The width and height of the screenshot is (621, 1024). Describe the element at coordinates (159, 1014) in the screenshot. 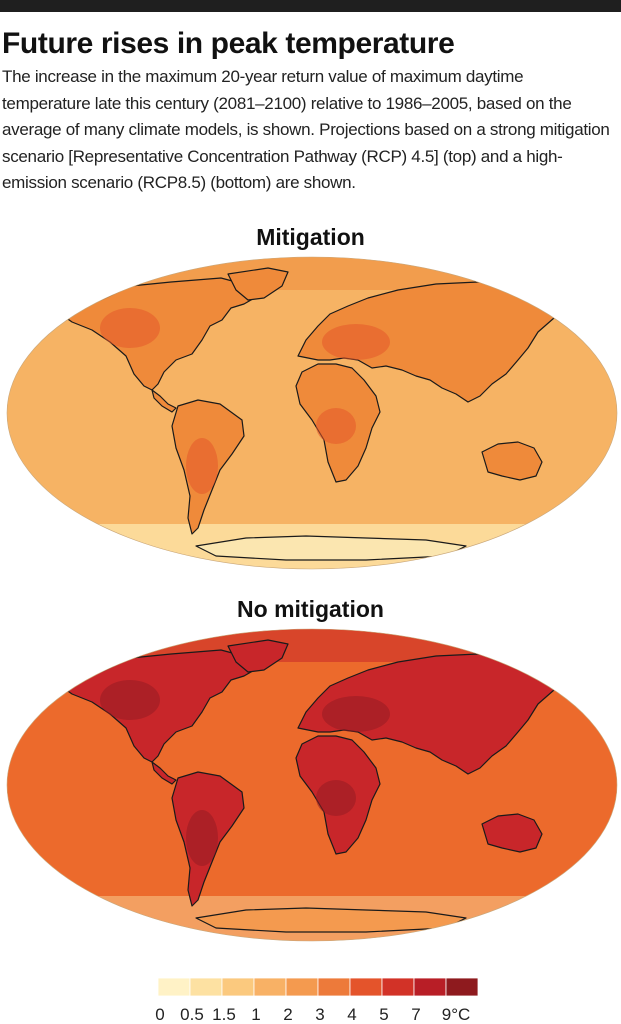

I see `legend-tick-label: 0` at that location.